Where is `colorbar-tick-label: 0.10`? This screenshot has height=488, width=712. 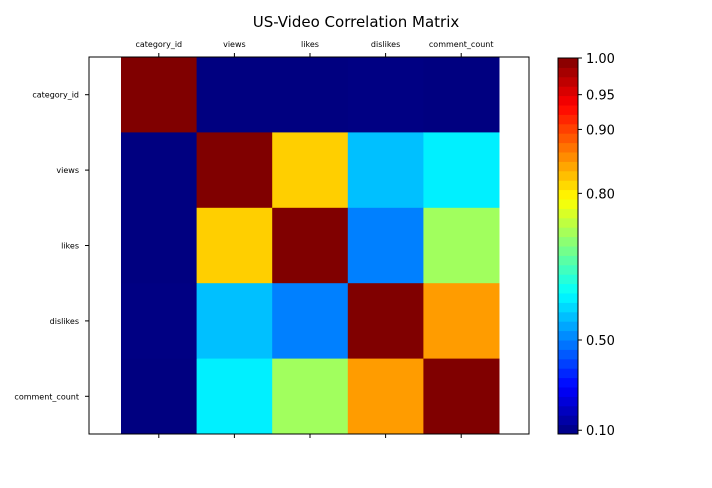 colorbar-tick-label: 0.10 is located at coordinates (600, 431).